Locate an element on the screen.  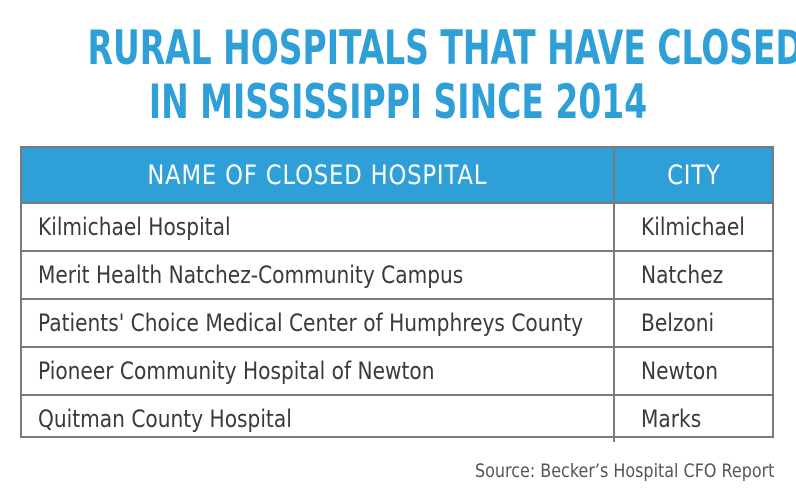
table-header-row: NAME OF CLOSED HOSPITAL CITY is located at coordinates (397, 175).